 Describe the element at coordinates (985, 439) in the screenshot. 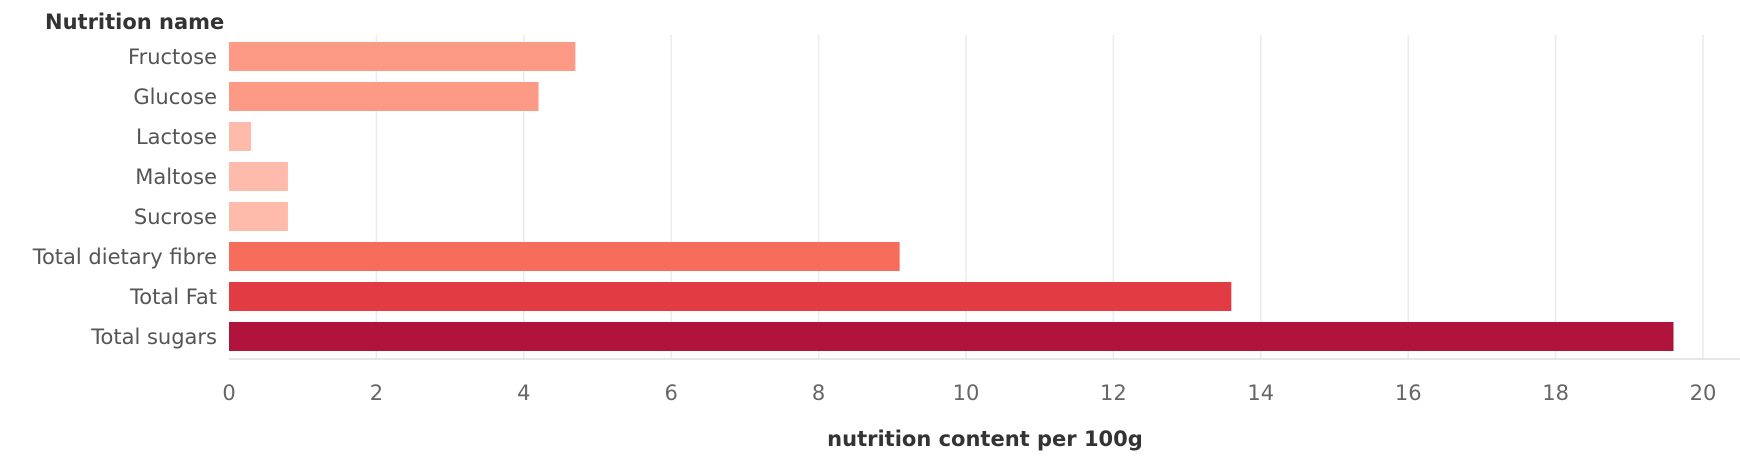

I see `x-axis-title: nutrition content per 100g` at that location.